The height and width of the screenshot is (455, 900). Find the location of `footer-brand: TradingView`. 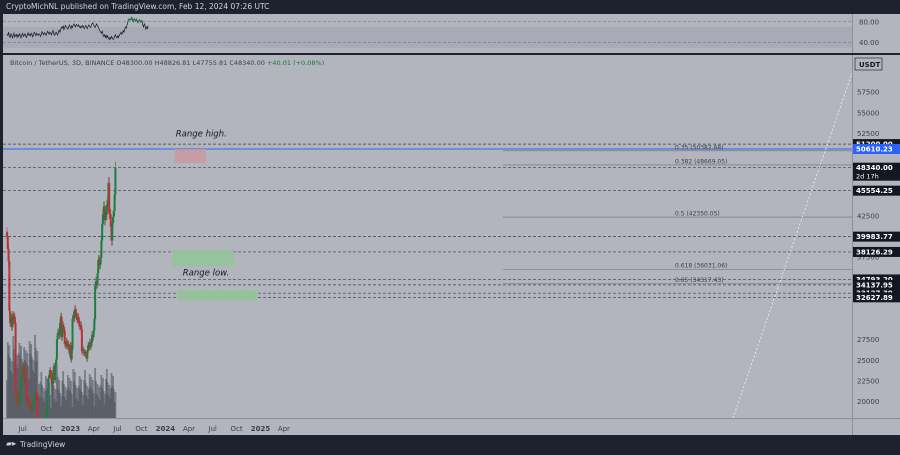

footer-brand: TradingView is located at coordinates (43, 444).